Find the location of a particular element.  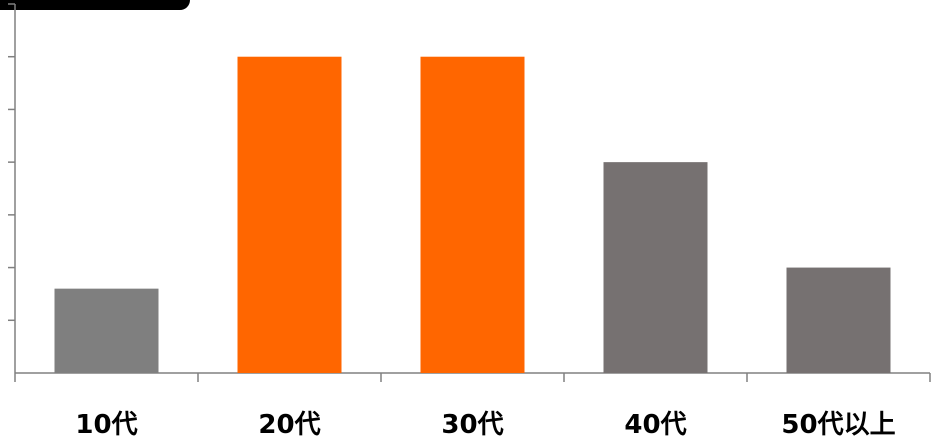

category-label: 20代 is located at coordinates (289, 424).